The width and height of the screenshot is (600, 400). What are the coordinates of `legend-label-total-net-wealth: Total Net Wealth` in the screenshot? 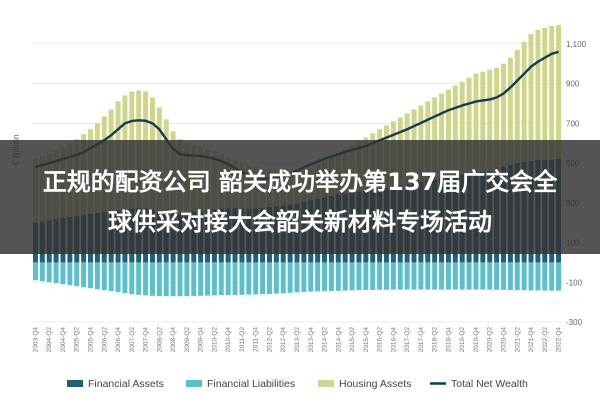 It's located at (489, 384).